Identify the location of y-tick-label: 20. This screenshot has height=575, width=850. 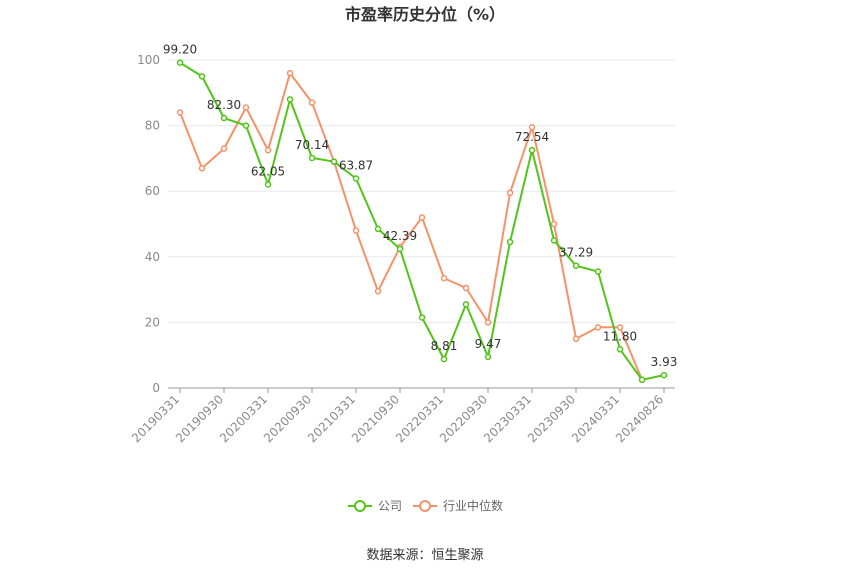
(152, 322).